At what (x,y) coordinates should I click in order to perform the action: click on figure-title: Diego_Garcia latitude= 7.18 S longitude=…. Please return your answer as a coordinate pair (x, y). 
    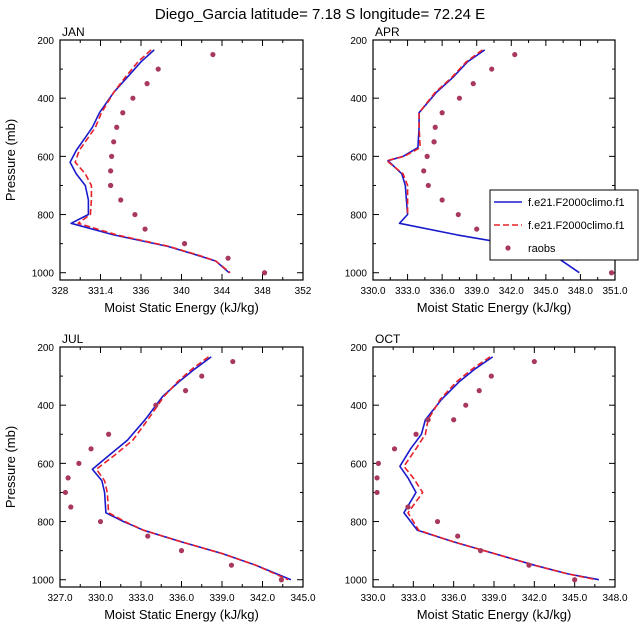
    Looking at the image, I should click on (320, 14).